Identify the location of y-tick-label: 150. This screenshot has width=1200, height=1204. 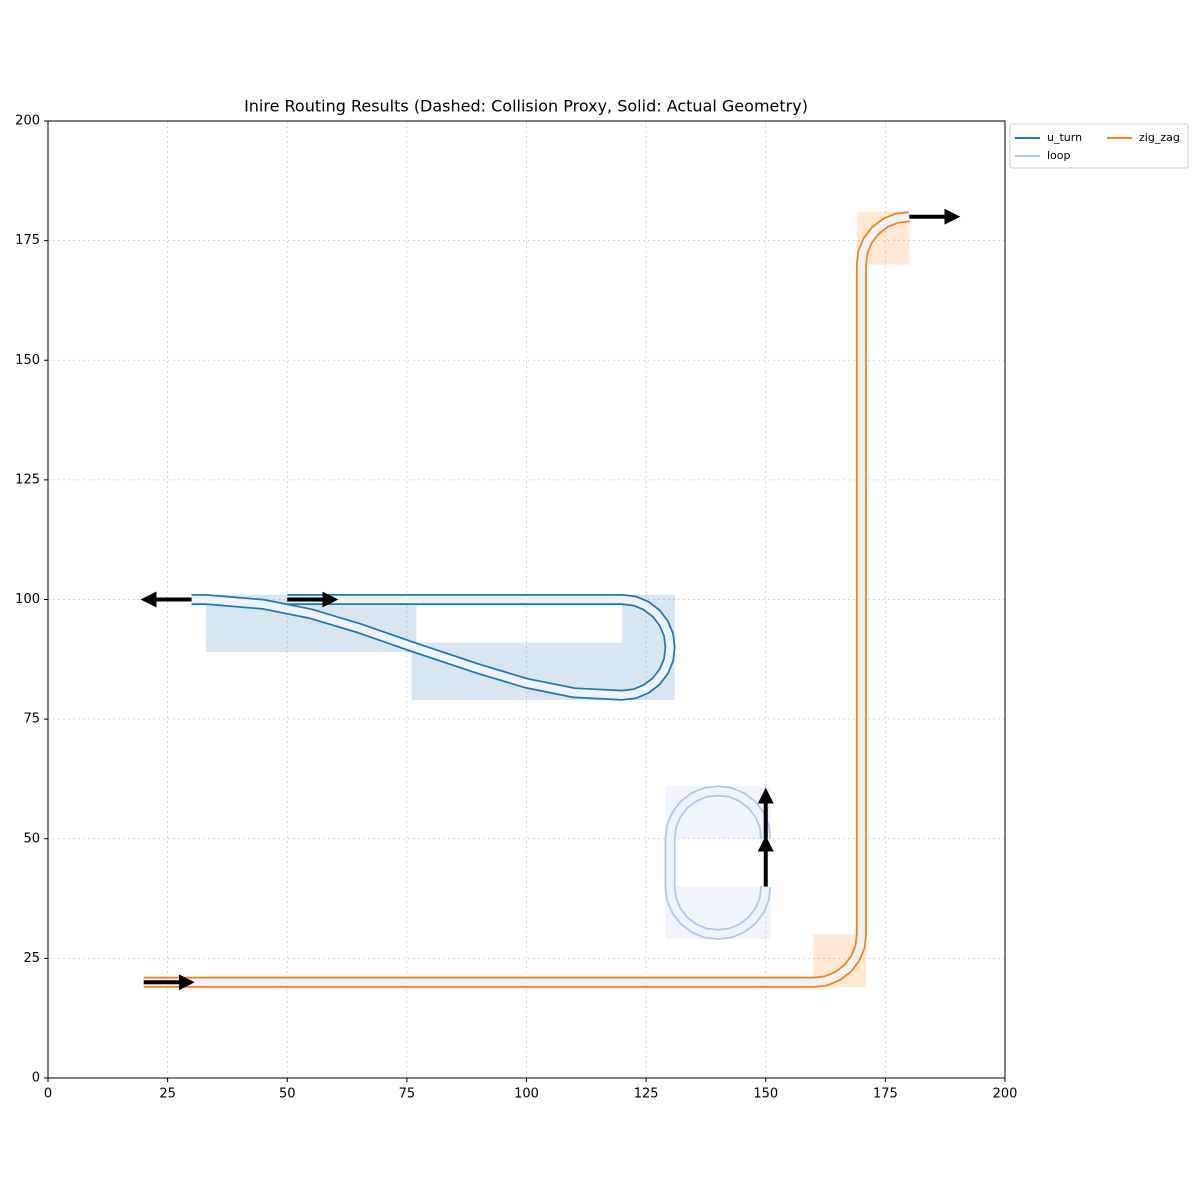
(27, 360).